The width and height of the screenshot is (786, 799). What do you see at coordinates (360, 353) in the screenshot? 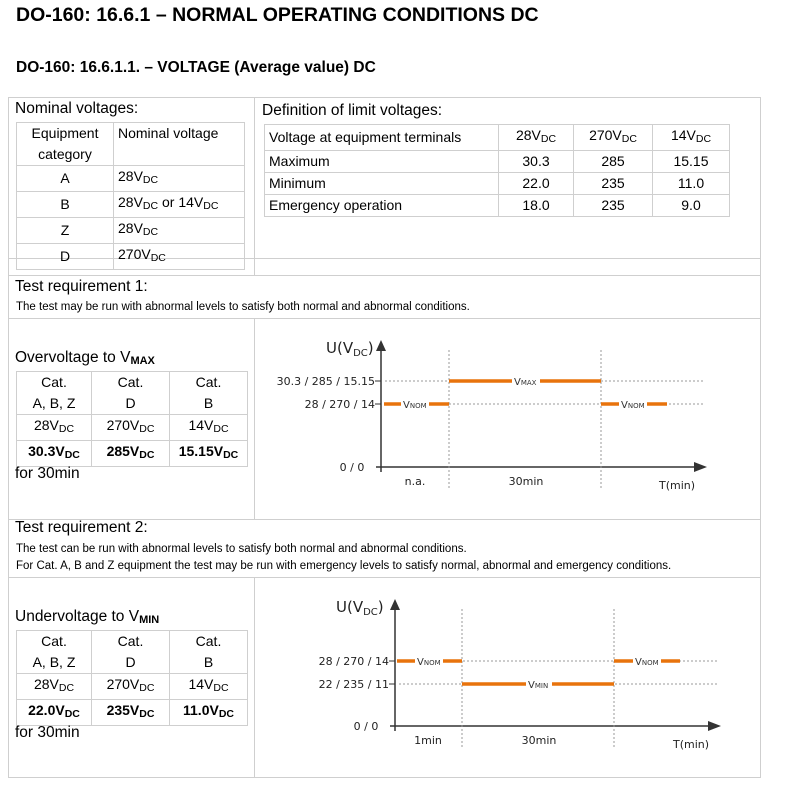
I see `y-label-sub: DC` at bounding box center [360, 353].